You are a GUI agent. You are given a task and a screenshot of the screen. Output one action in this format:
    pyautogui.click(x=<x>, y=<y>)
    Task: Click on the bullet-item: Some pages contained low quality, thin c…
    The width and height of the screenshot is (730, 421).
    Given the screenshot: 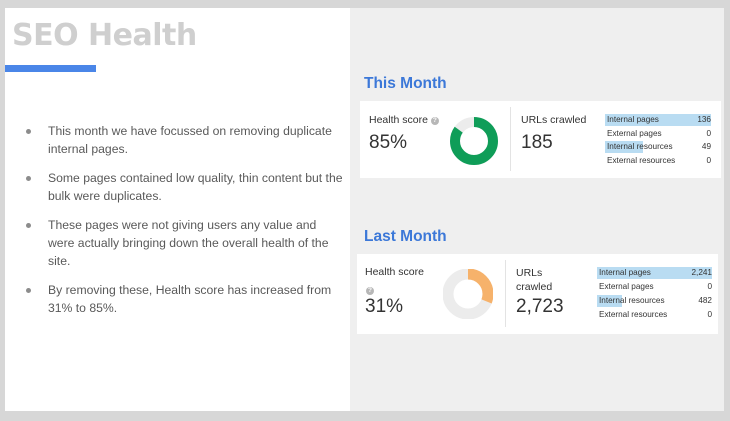 What is the action you would take?
    pyautogui.click(x=183, y=187)
    